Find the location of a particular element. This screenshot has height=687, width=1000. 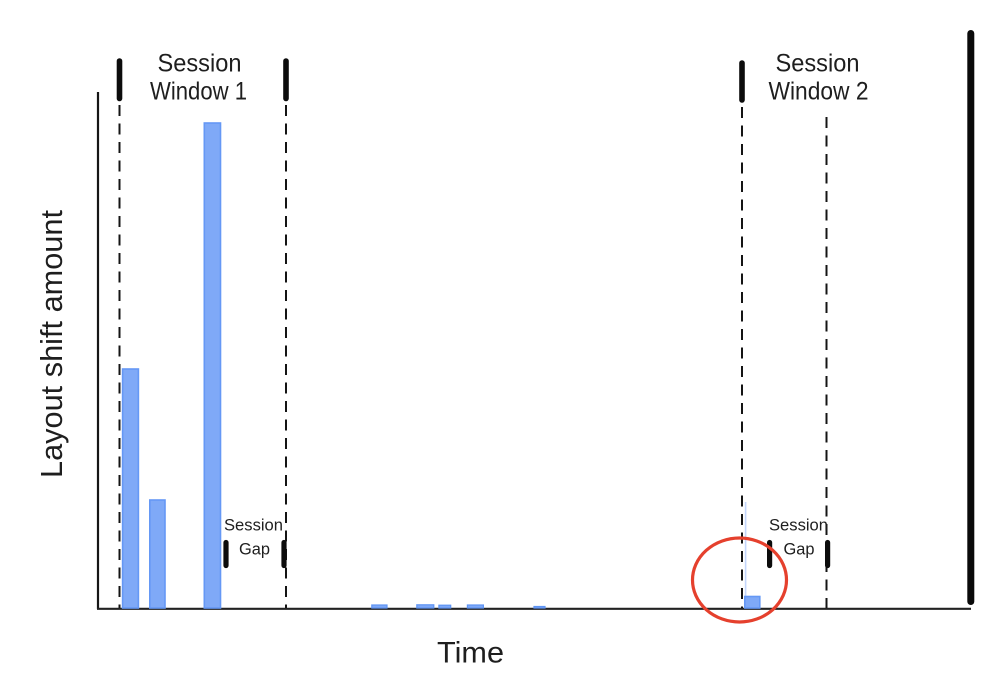

svg-text: Window 2 is located at coordinates (819, 92).